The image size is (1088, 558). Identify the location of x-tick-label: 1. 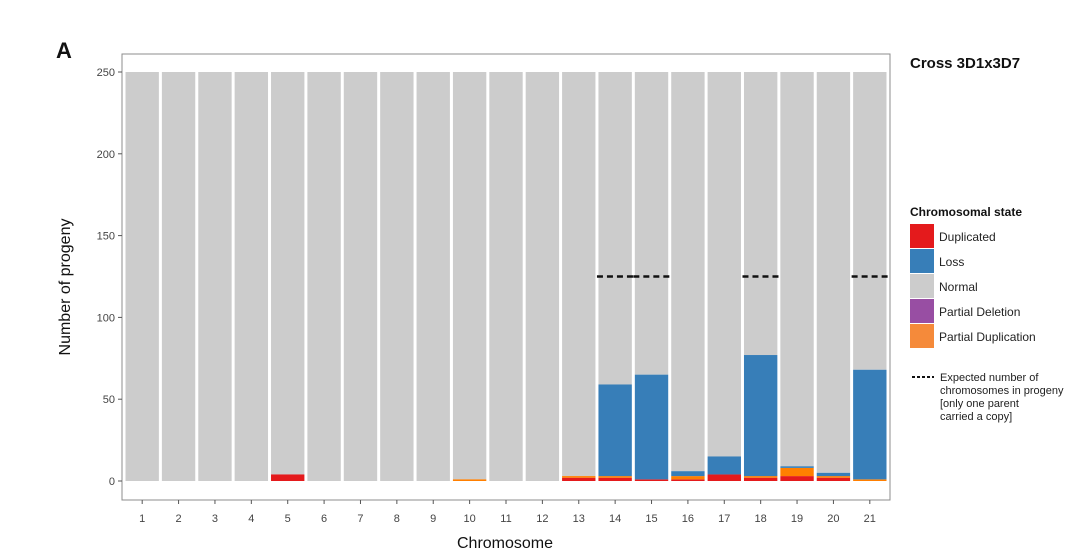
(142, 519).